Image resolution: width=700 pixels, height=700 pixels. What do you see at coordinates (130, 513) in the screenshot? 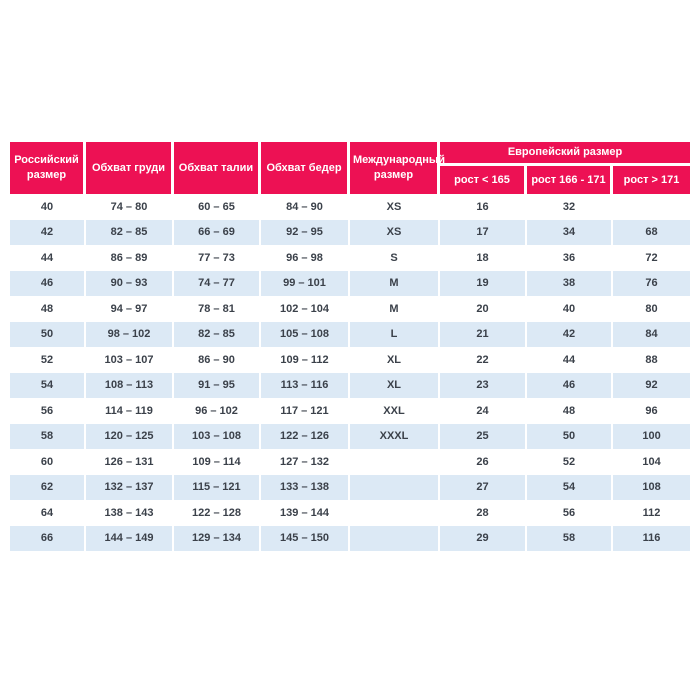
I see `table-cell: 138 – 143` at bounding box center [130, 513].